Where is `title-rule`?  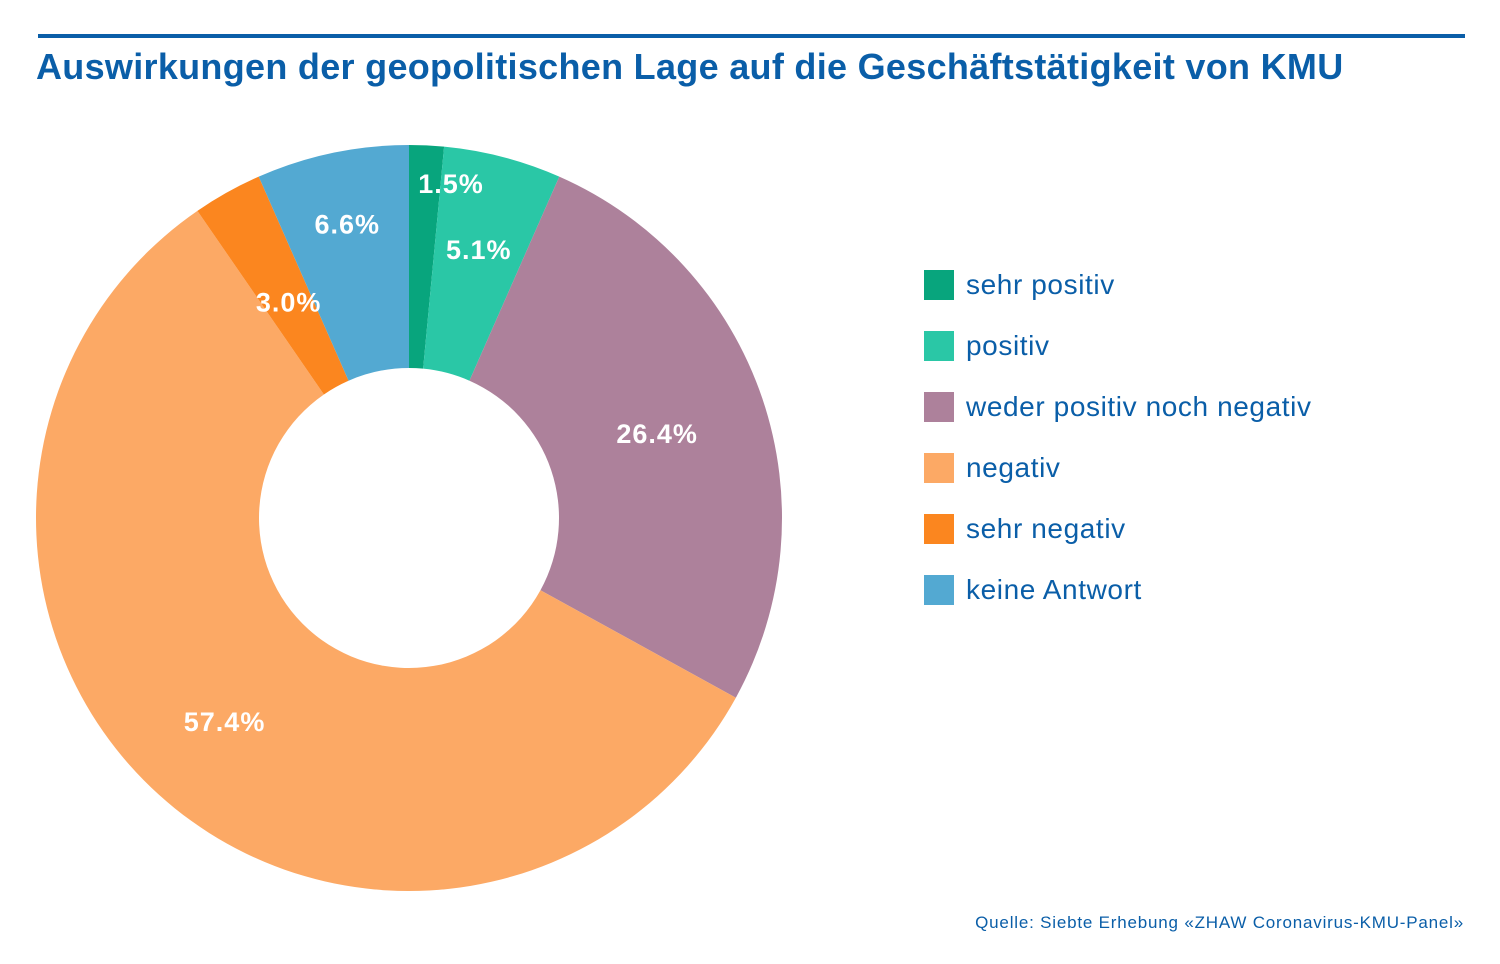
title-rule is located at coordinates (751, 36).